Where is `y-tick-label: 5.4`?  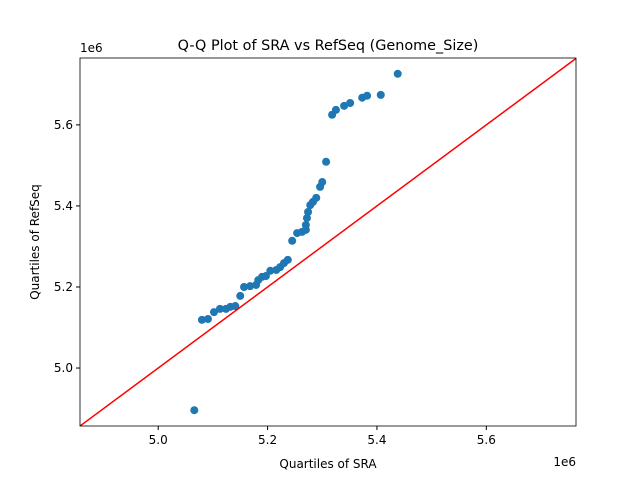 y-tick-label: 5.4 is located at coordinates (63, 206).